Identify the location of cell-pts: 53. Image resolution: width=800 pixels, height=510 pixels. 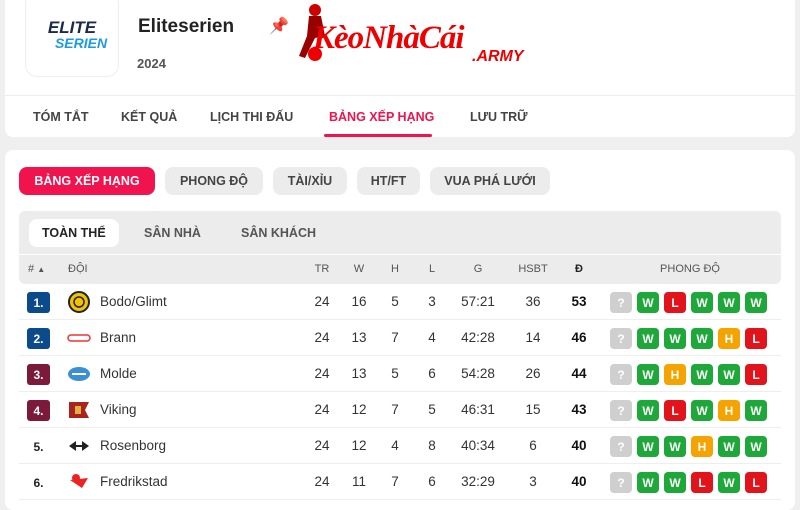
(579, 301).